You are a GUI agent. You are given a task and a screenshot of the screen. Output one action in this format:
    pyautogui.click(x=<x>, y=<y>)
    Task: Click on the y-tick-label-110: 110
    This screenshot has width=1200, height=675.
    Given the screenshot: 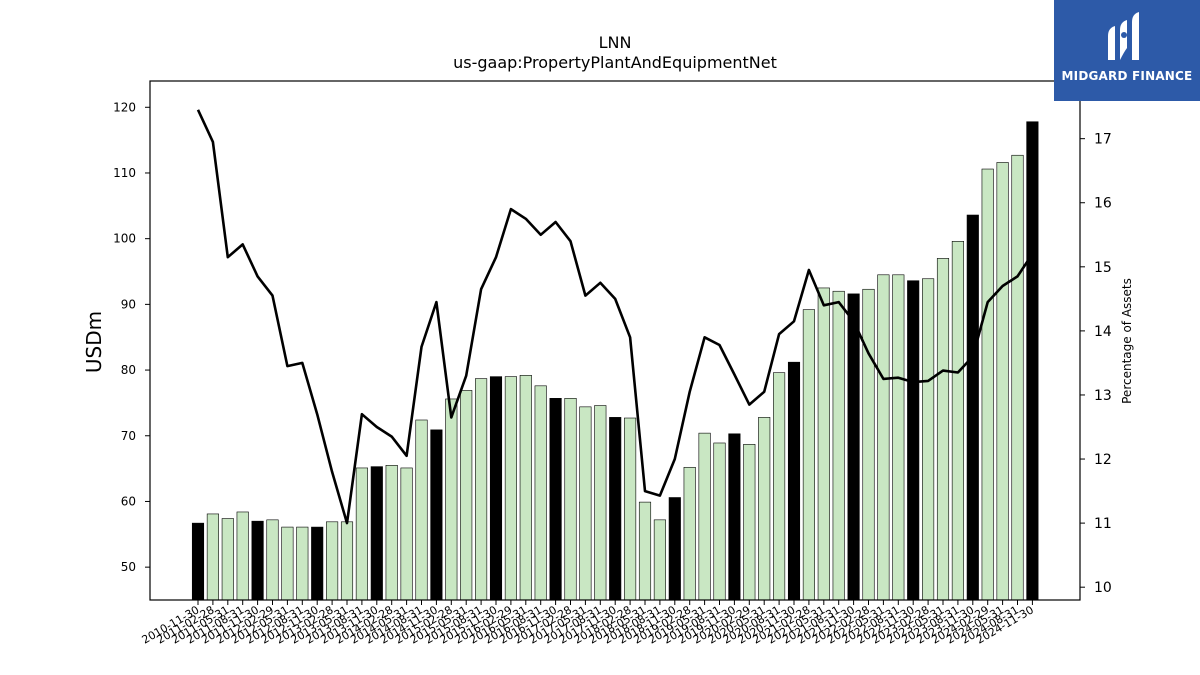 What is the action you would take?
    pyautogui.click(x=124, y=173)
    